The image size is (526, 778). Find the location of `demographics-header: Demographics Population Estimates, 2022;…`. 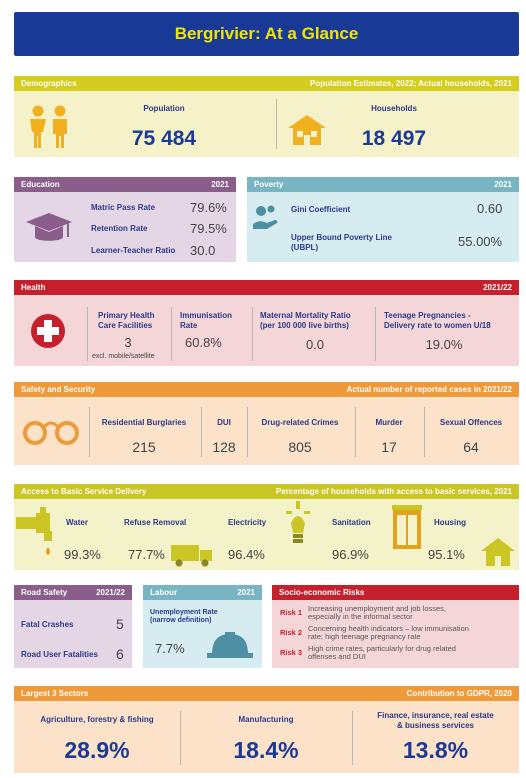

demographics-header: Demographics Population Estimates, 2022;… is located at coordinates (266, 83).